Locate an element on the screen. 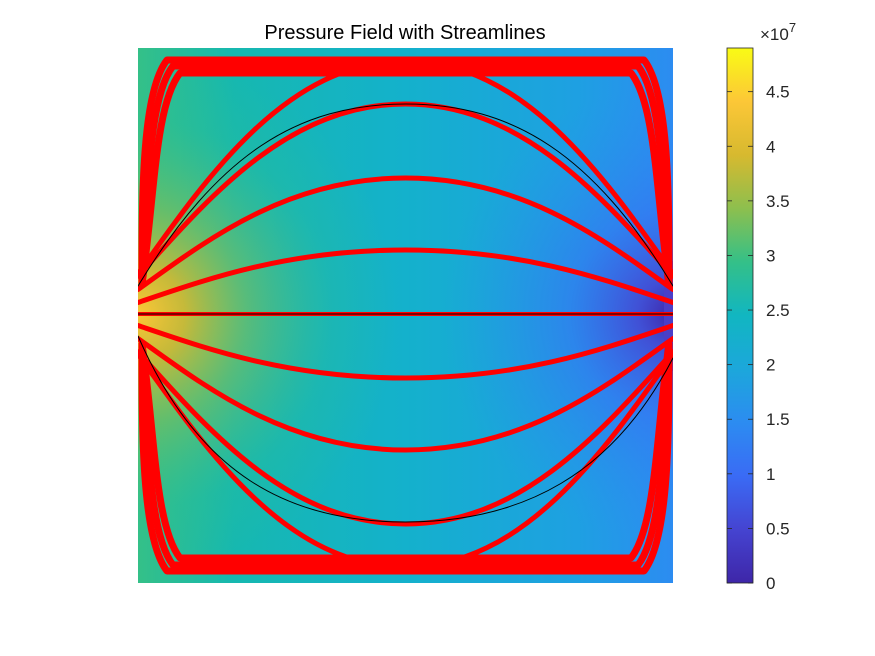 Image resolution: width=875 pixels, height=656 pixels. colorbar: 0 0.5 1 1.5 2 2.5 3 3.5 4 4.5 ×10⁷ is located at coordinates (761, 306).